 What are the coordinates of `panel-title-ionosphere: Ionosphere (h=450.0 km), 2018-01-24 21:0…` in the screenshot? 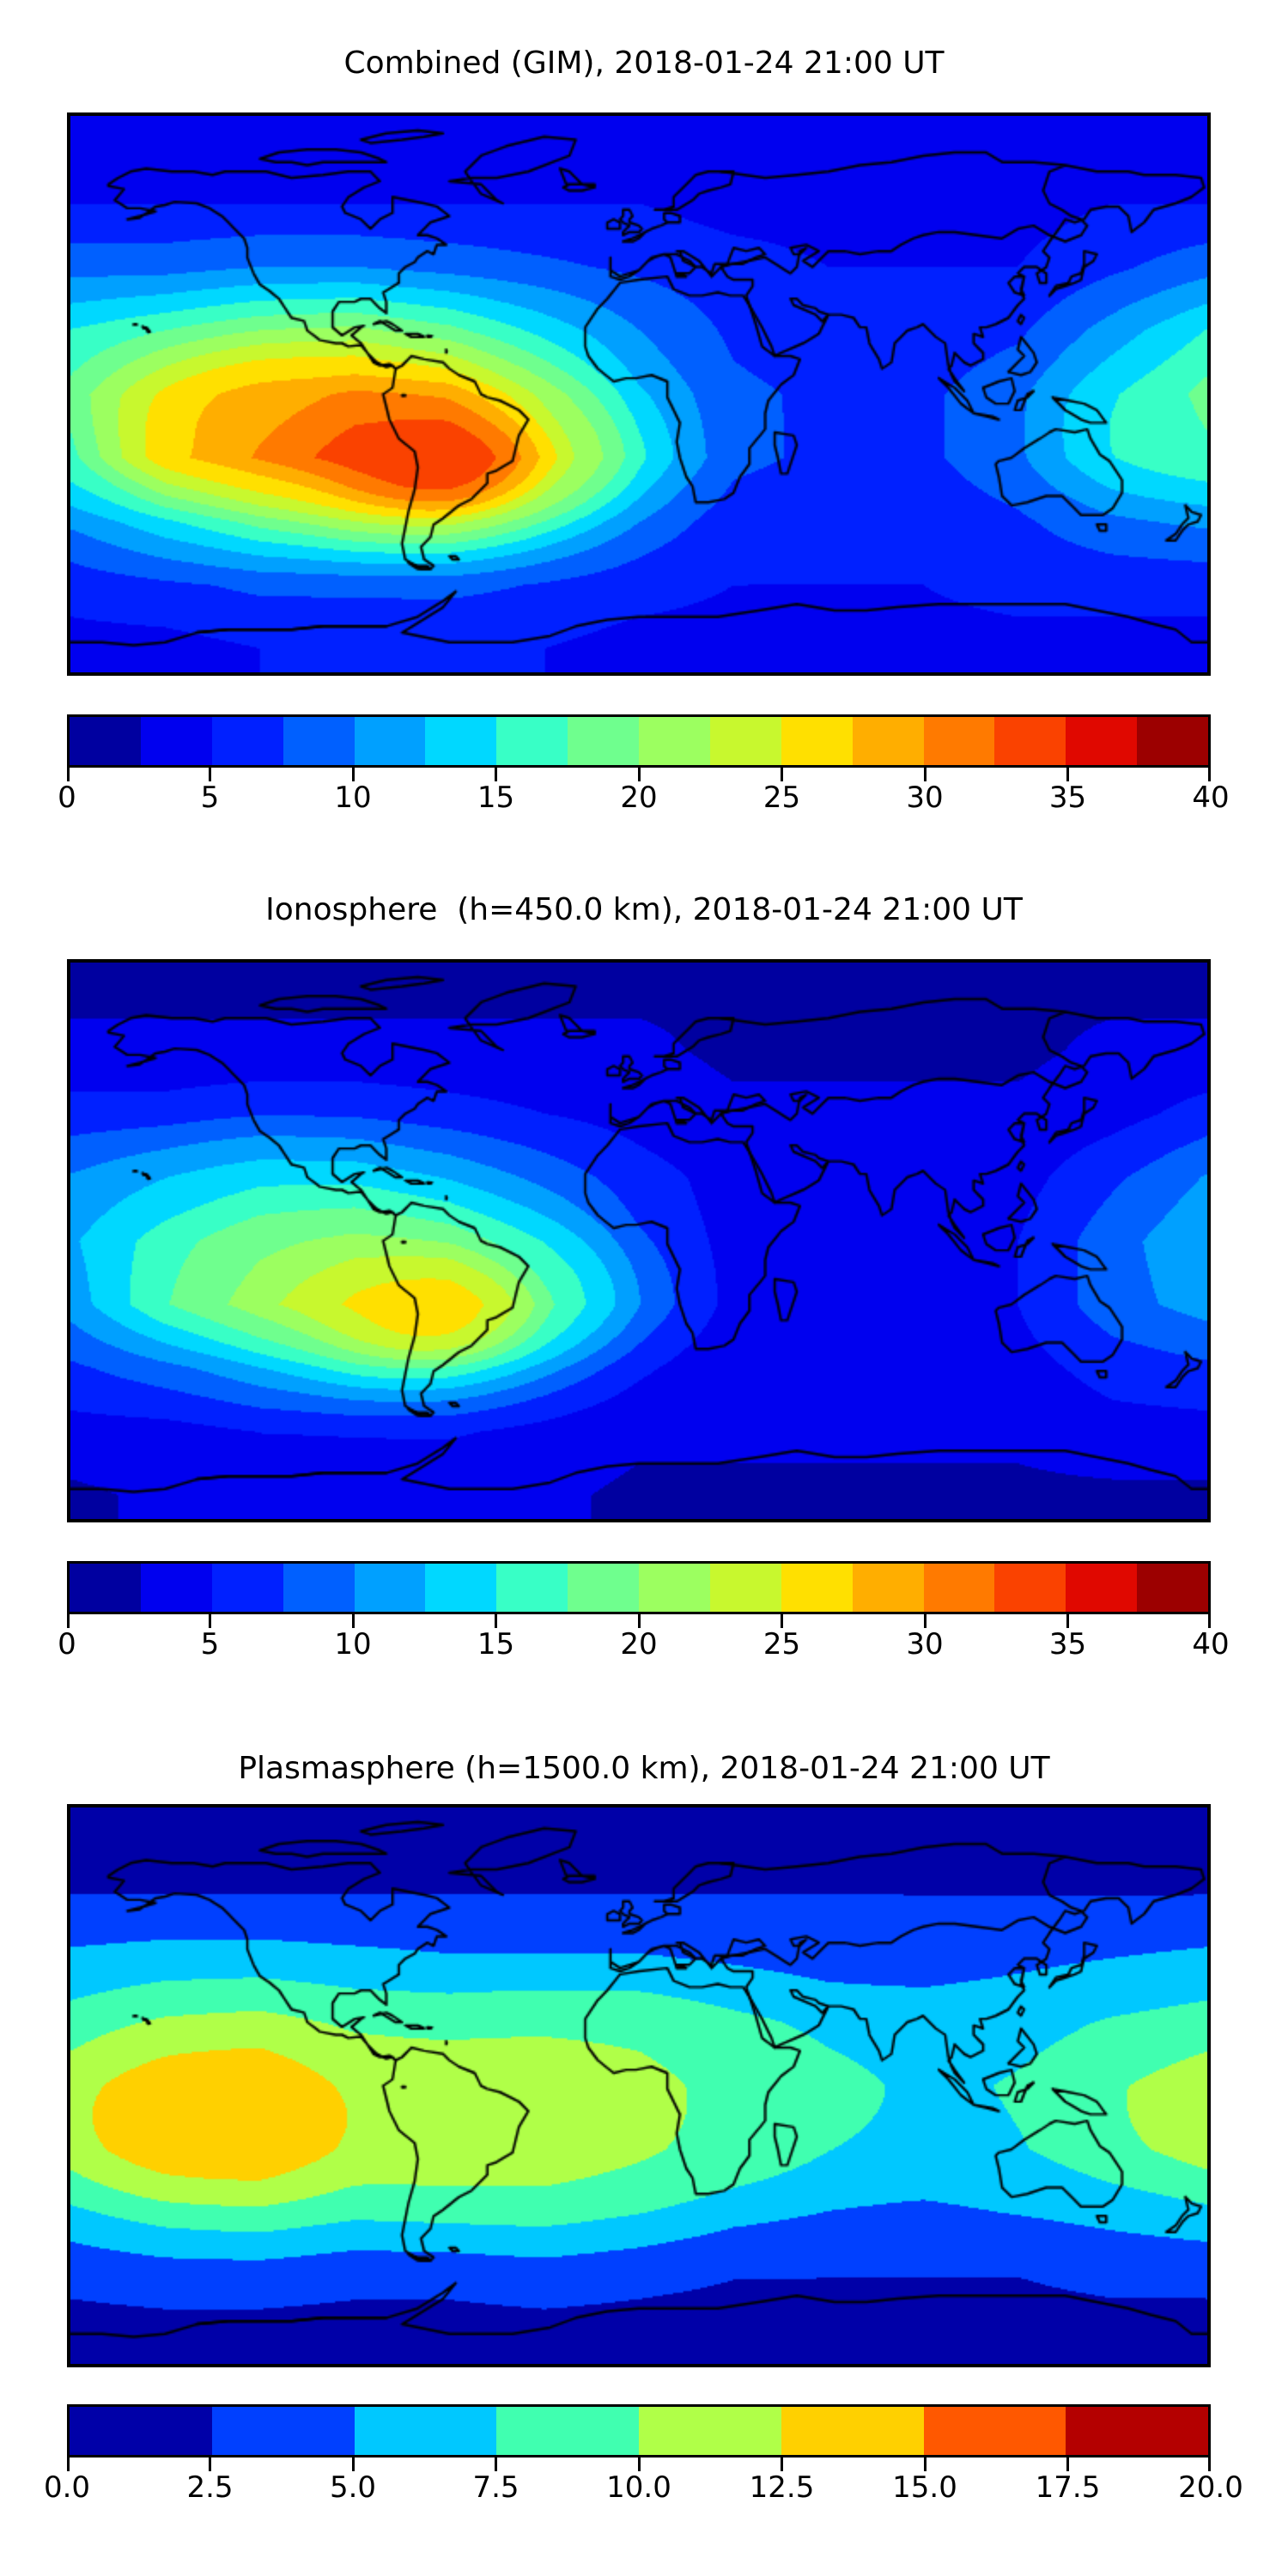 It's located at (644, 910).